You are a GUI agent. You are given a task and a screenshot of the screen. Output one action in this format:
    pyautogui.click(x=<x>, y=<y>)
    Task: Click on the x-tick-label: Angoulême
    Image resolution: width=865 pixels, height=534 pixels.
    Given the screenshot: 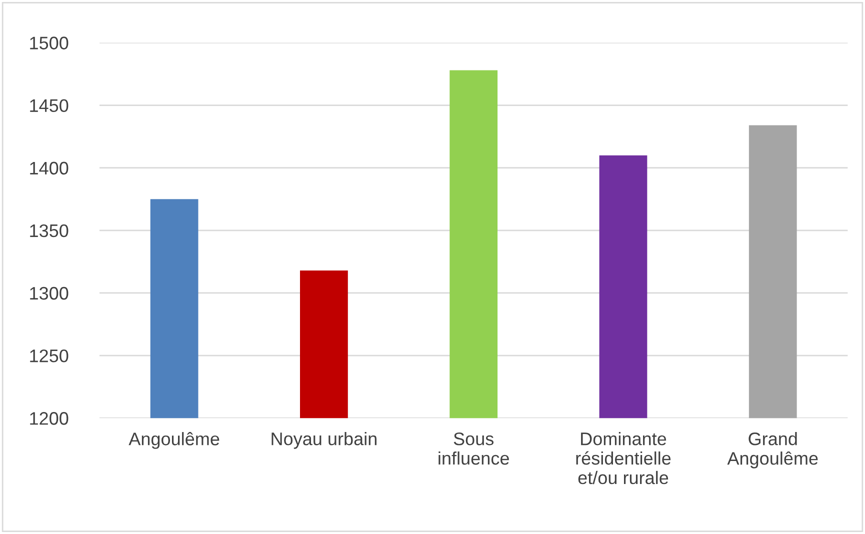 What is the action you would take?
    pyautogui.click(x=174, y=440)
    